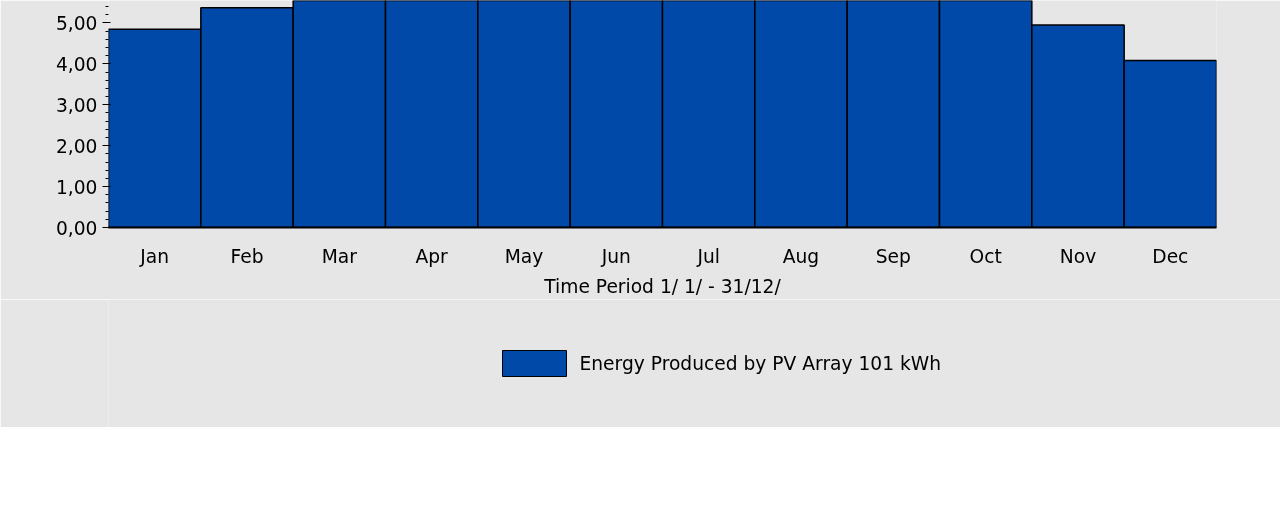 The image size is (1280, 512). Describe the element at coordinates (615, 256) in the screenshot. I see `x-tick-label: Jun` at that location.